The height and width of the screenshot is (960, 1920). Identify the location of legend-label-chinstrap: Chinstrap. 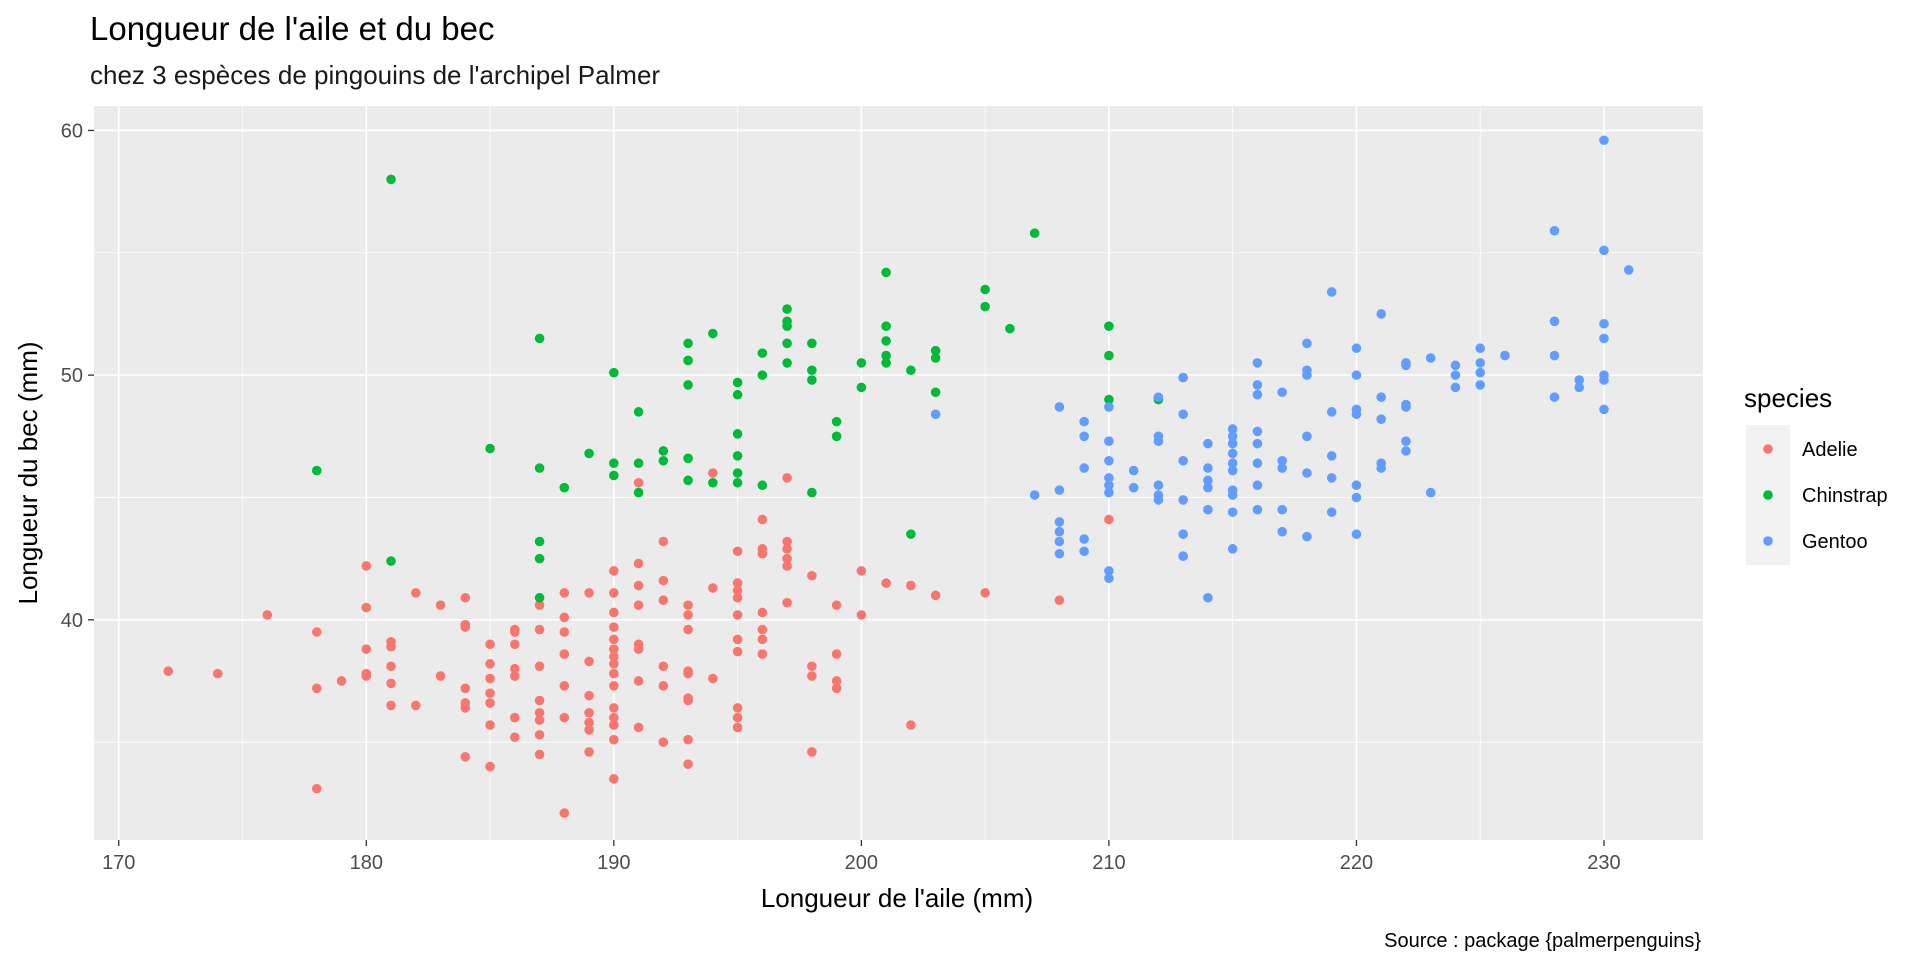
(1845, 496).